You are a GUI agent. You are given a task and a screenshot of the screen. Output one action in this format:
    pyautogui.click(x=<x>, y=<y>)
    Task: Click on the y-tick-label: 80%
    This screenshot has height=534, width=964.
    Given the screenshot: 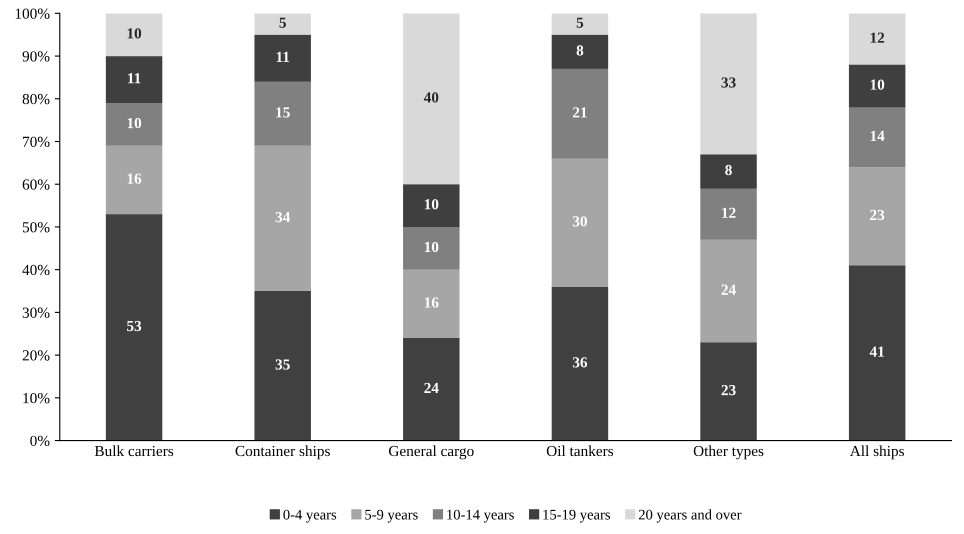 What is the action you would take?
    pyautogui.click(x=36, y=99)
    